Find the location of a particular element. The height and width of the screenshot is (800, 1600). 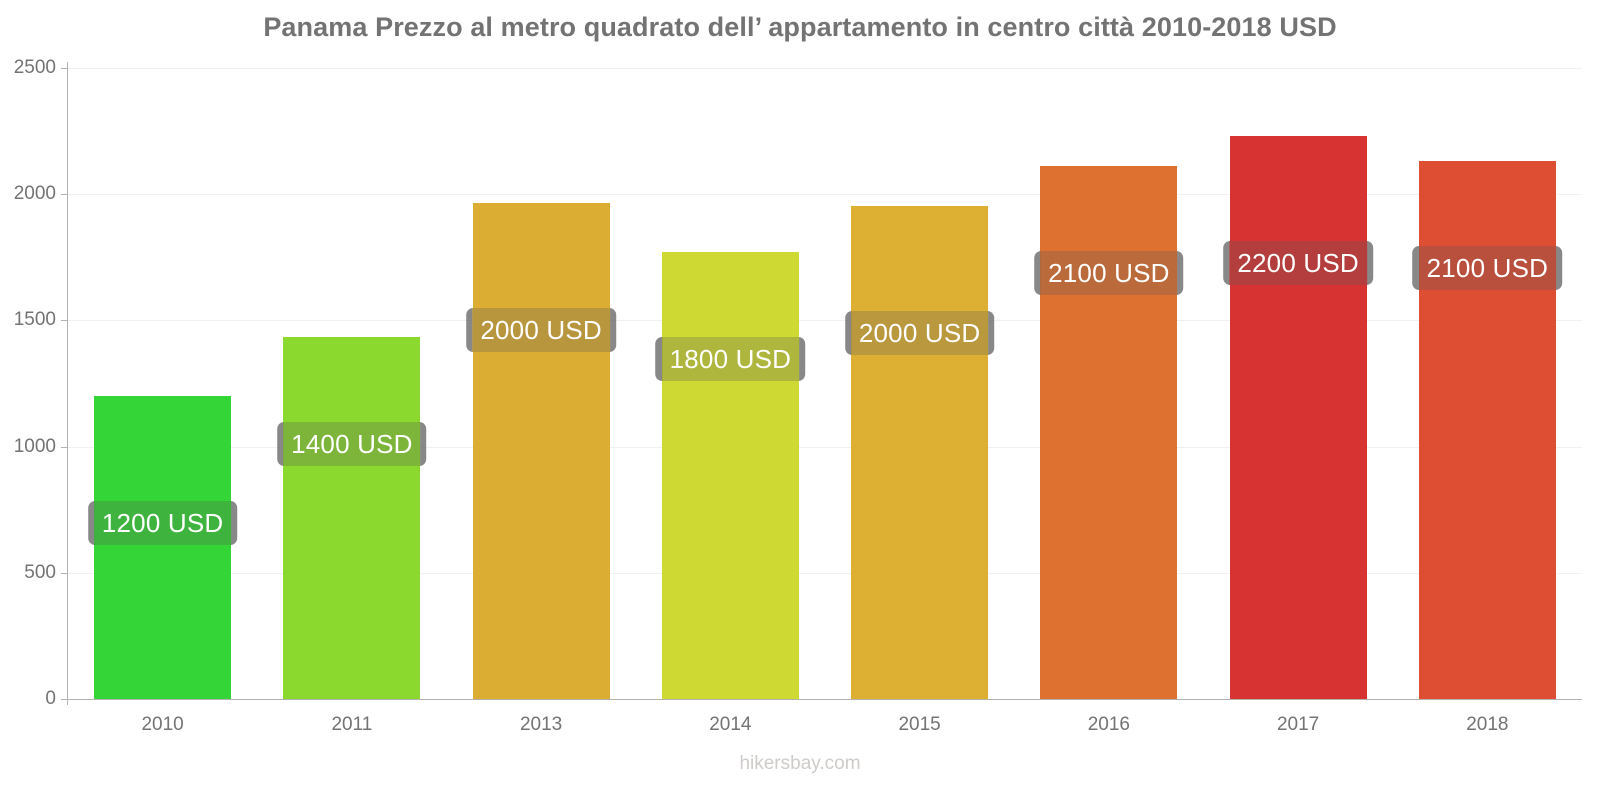

x-axis-tick-label: 2014 is located at coordinates (730, 724).